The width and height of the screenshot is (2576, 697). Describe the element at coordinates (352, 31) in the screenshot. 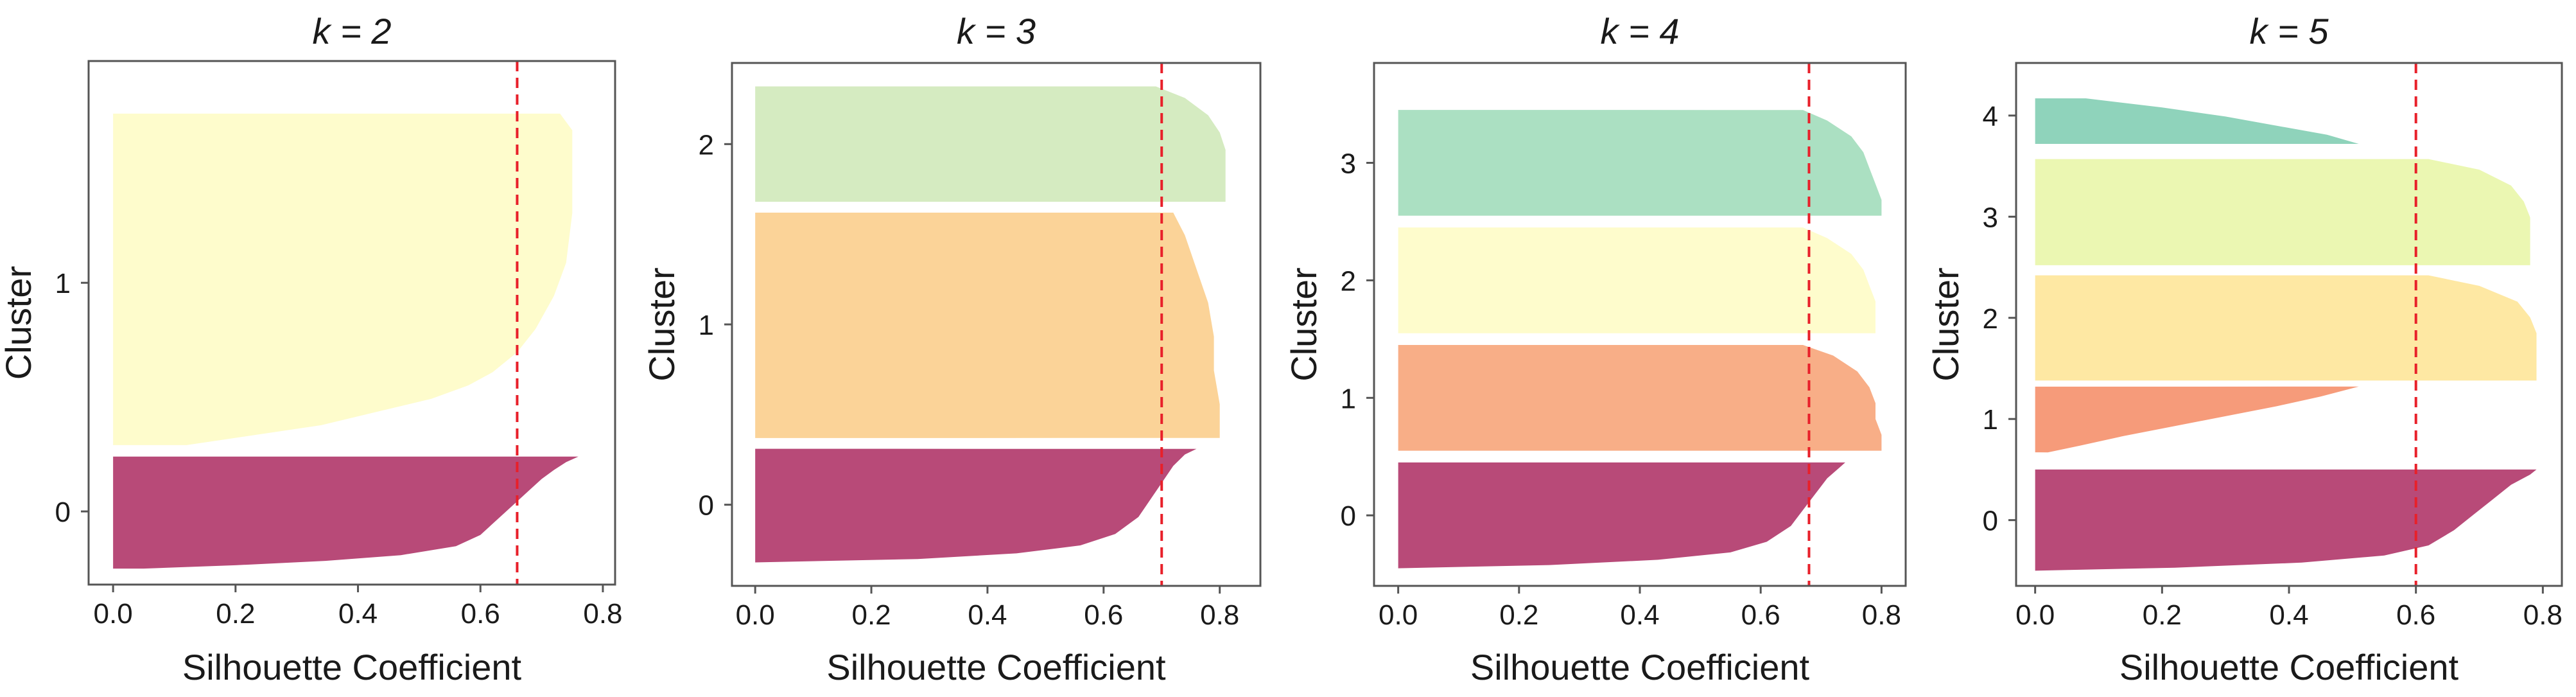

I see `panel-title: k = 2` at that location.